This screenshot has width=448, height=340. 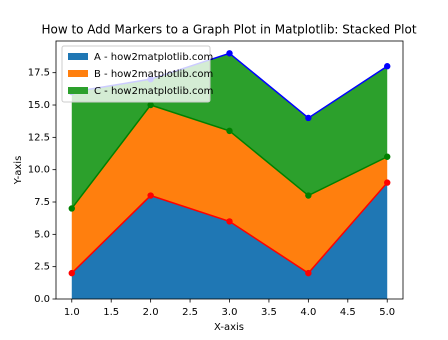 What do you see at coordinates (111, 312) in the screenshot?
I see `x-tick-label: 1.5` at bounding box center [111, 312].